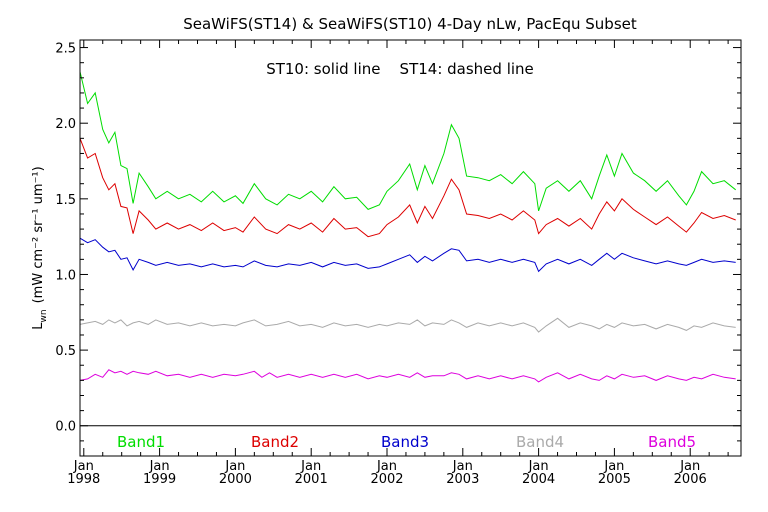  What do you see at coordinates (614, 479) in the screenshot?
I see `x-tick-year: 2005` at bounding box center [614, 479].